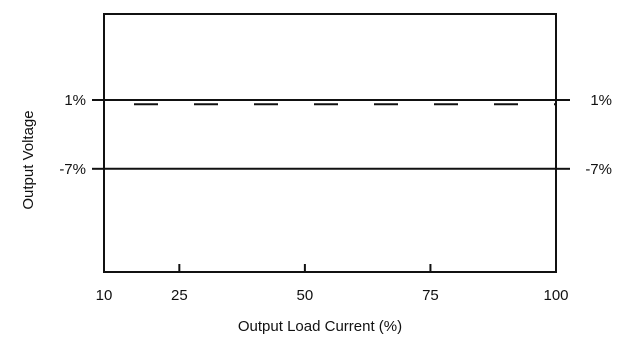 Image resolution: width=626 pixels, height=340 pixels. What do you see at coordinates (332, 284) in the screenshot?
I see `x-ticks: 10 25 50 75 100` at bounding box center [332, 284].